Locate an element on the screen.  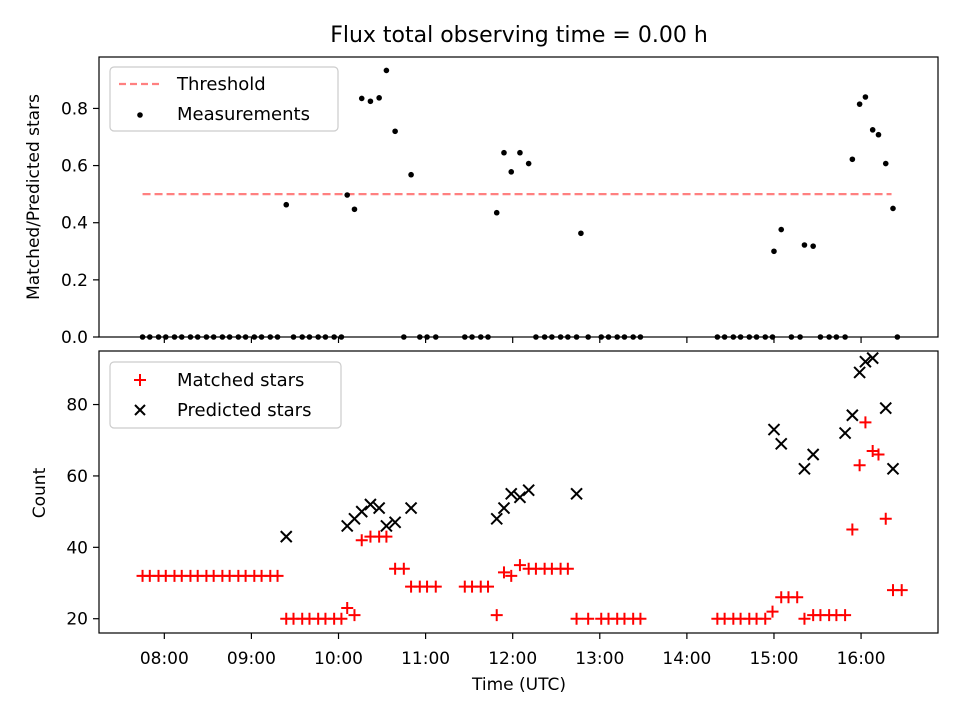
legend-matched-swatch is located at coordinates (140, 380).